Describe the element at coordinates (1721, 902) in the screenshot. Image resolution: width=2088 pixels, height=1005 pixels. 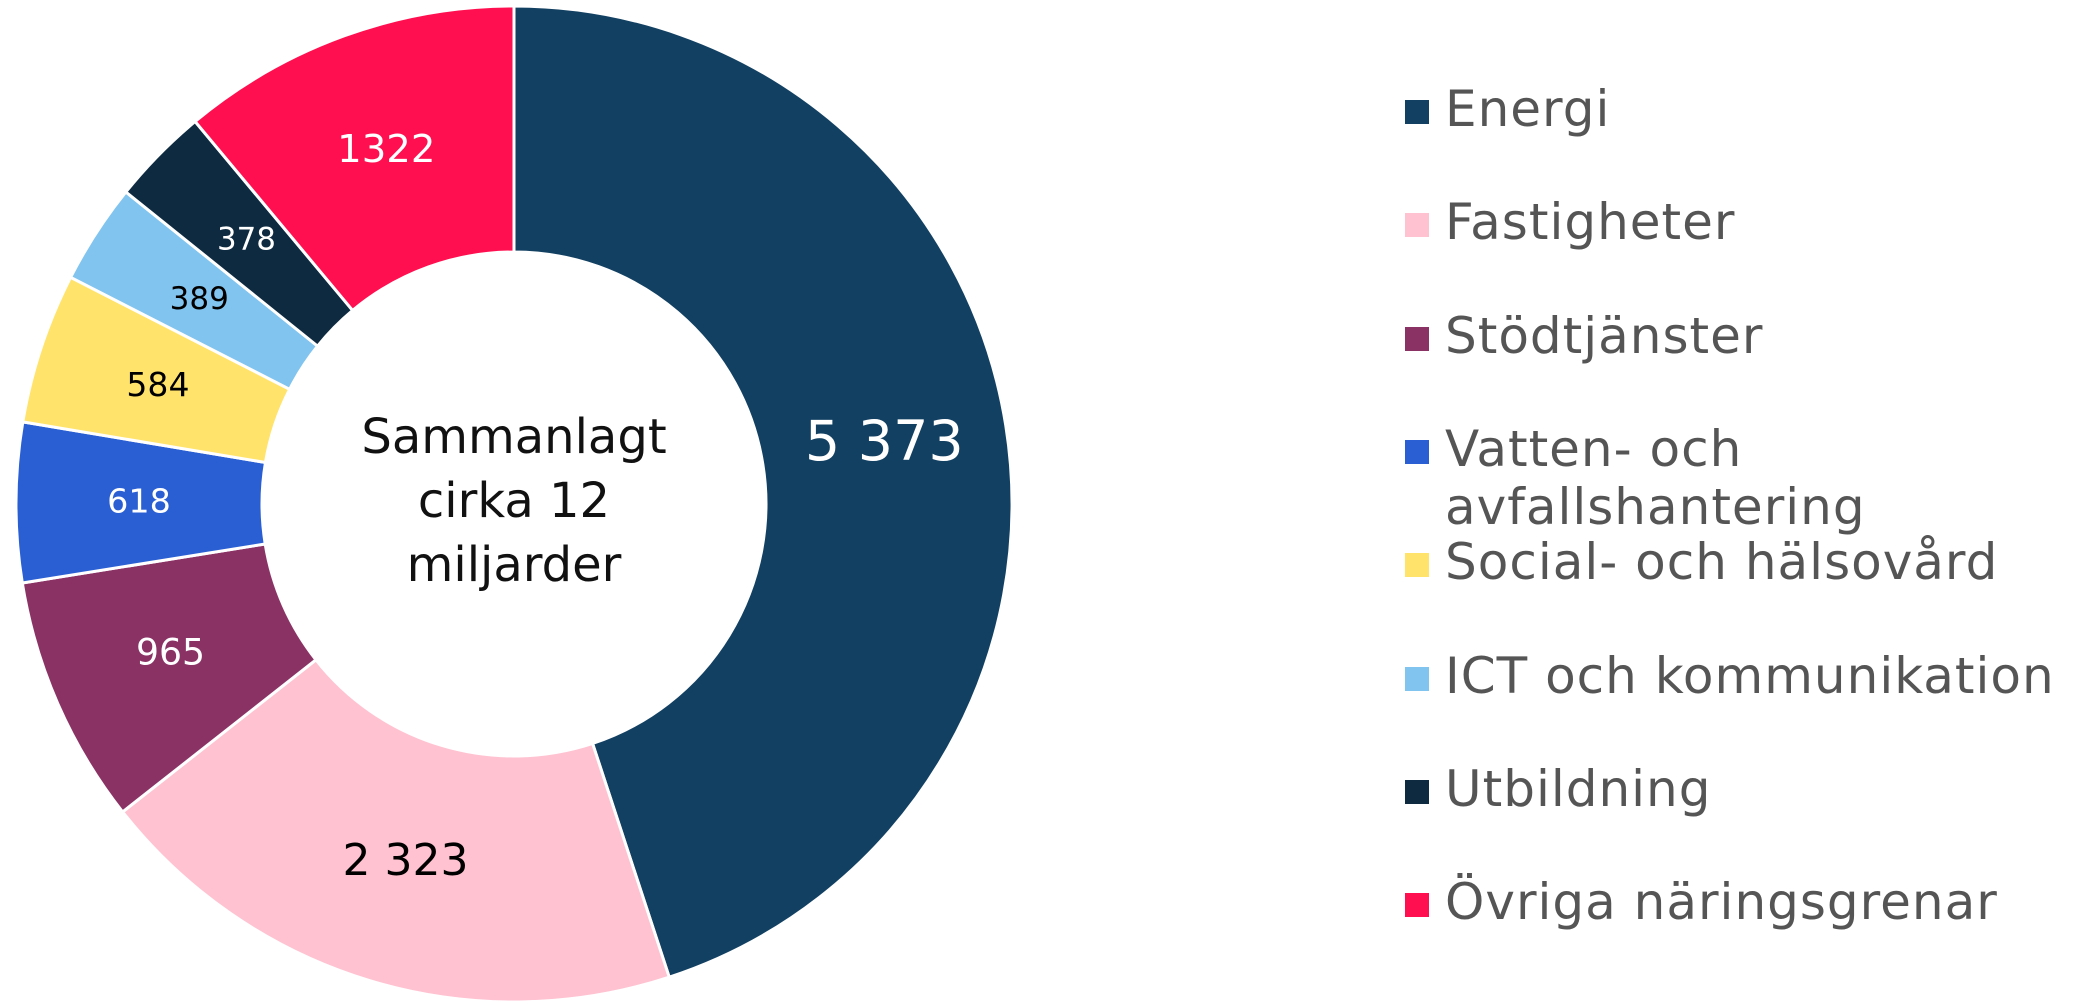
I see `legend-label: Övriga näringsgrenar` at that location.